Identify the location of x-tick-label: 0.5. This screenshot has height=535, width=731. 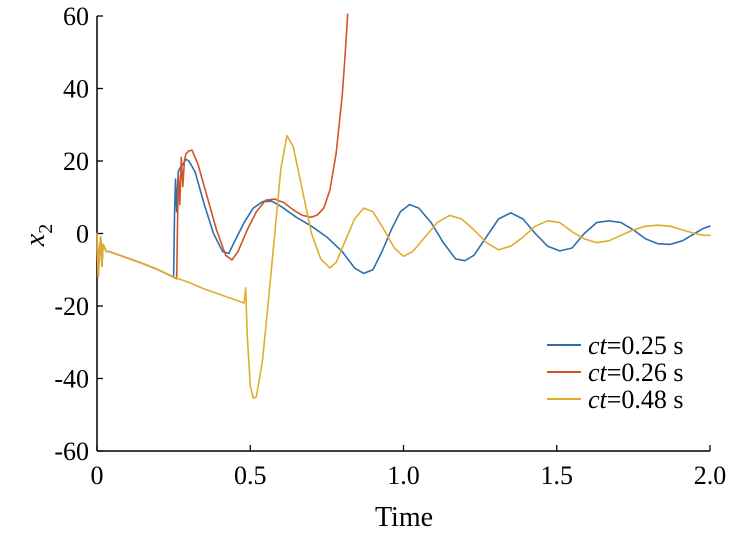
(250, 475).